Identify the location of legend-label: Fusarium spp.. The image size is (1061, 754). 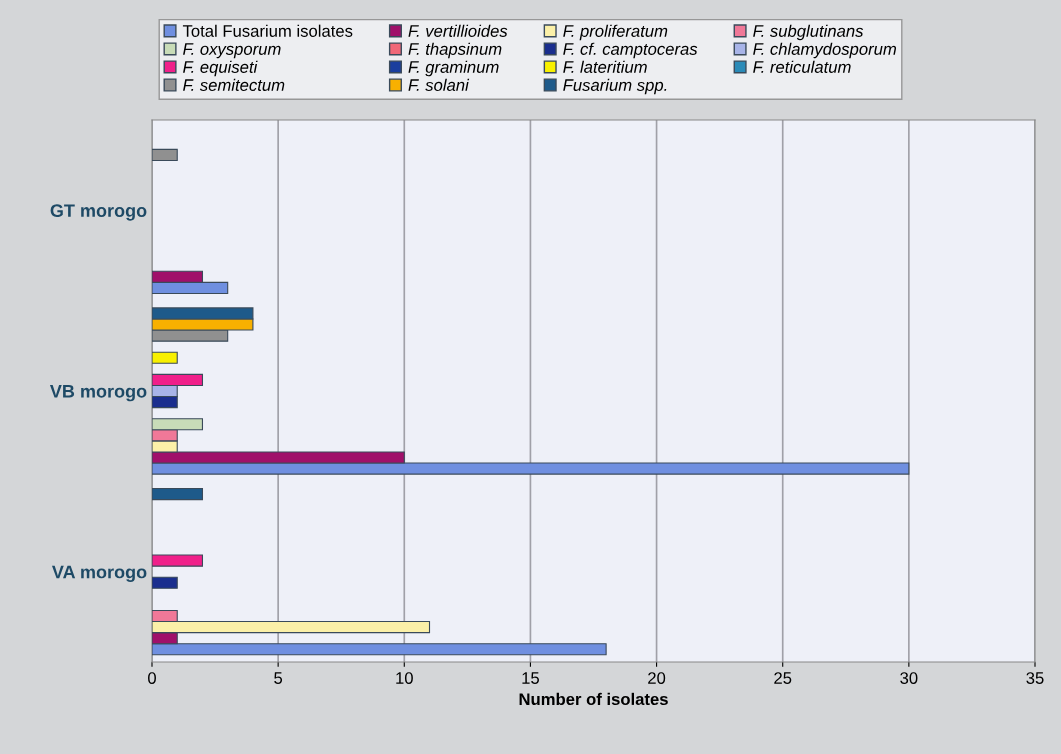
(615, 86).